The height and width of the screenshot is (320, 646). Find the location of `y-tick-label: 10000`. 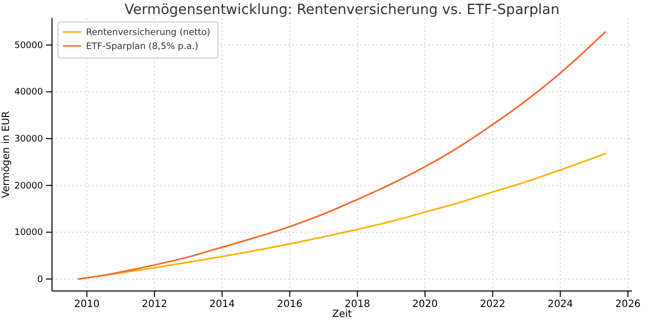

y-tick-label: 10000 is located at coordinates (29, 233).